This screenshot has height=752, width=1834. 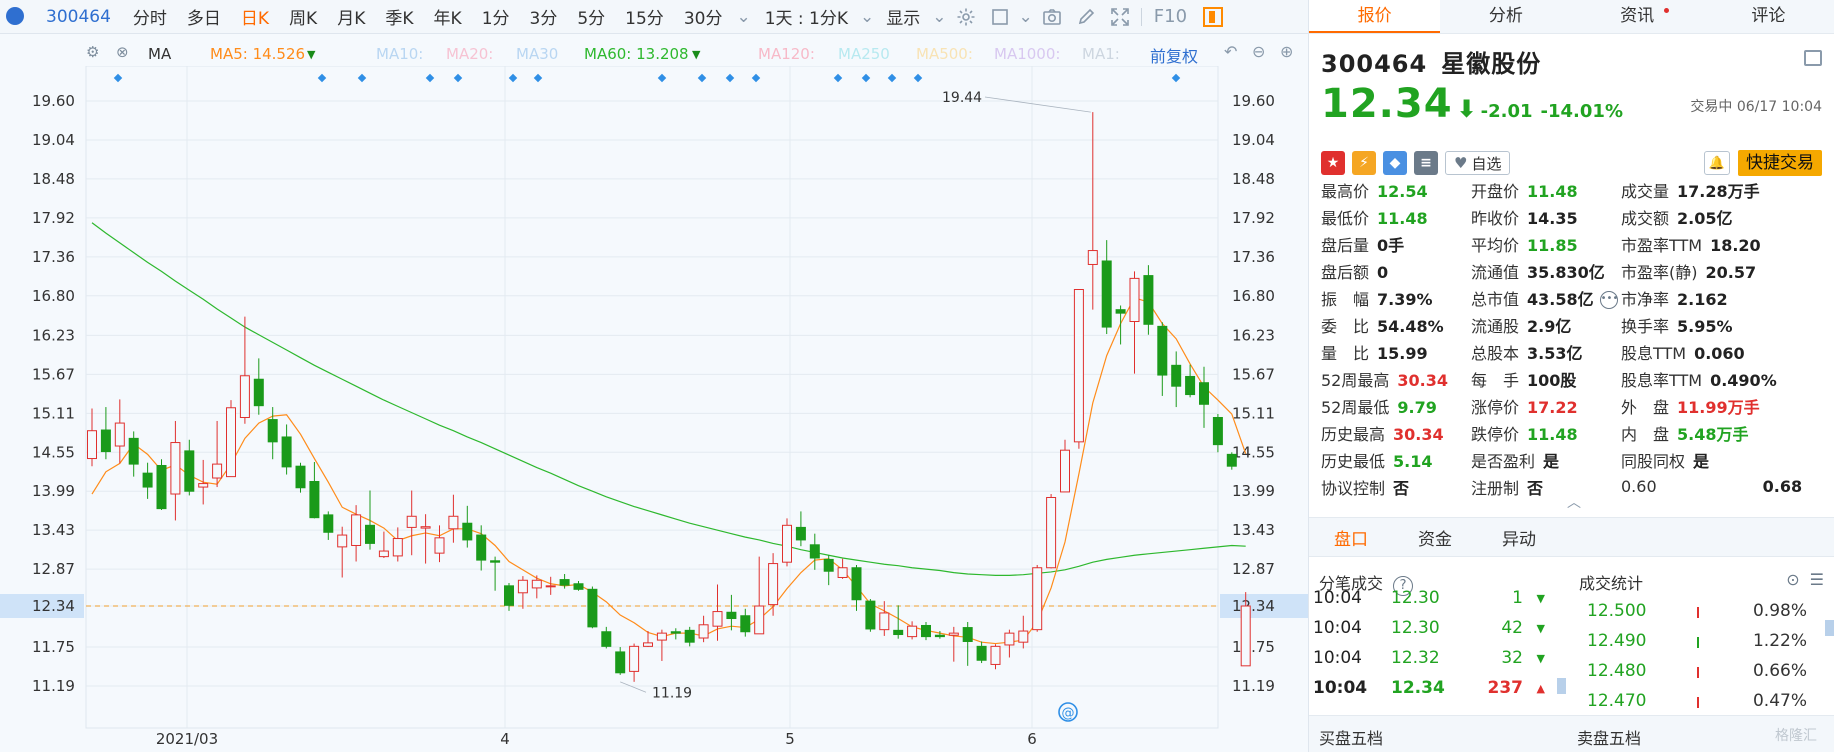 I want to click on period-tab-yearly: 年K, so click(x=447, y=19).